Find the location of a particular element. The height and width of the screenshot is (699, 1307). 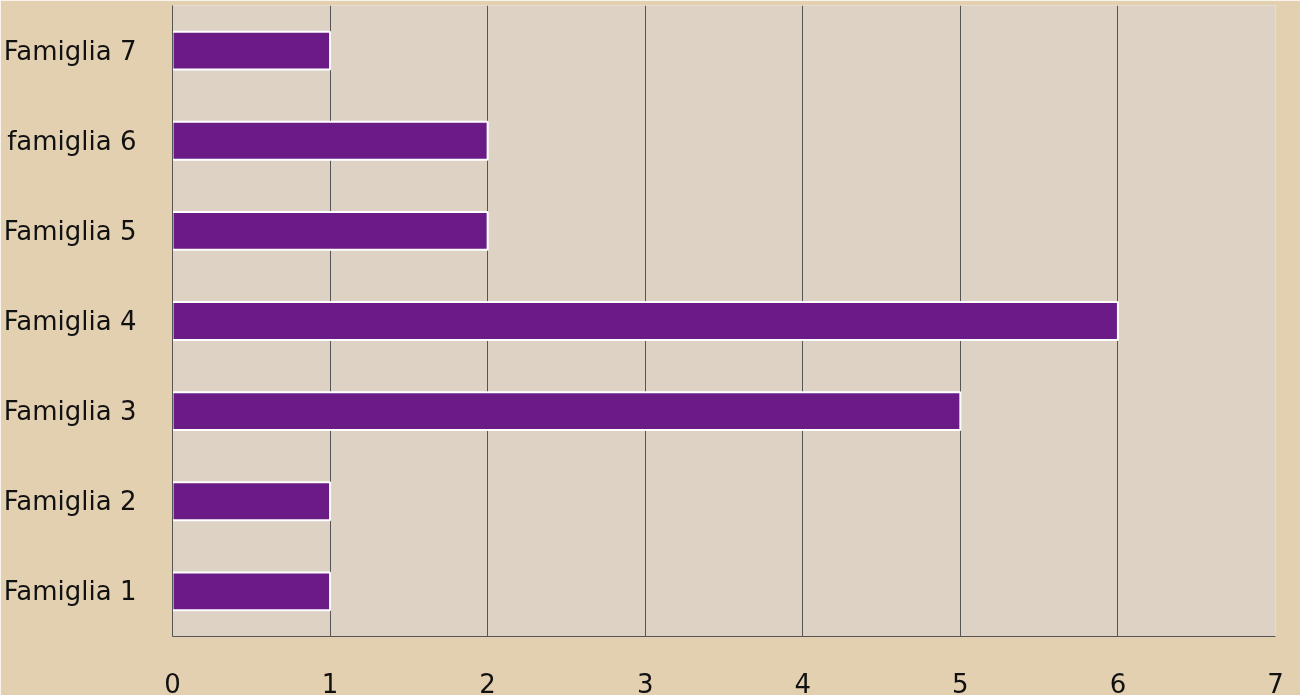

y-tick-label: Famiglia 2 is located at coordinates (70, 501).